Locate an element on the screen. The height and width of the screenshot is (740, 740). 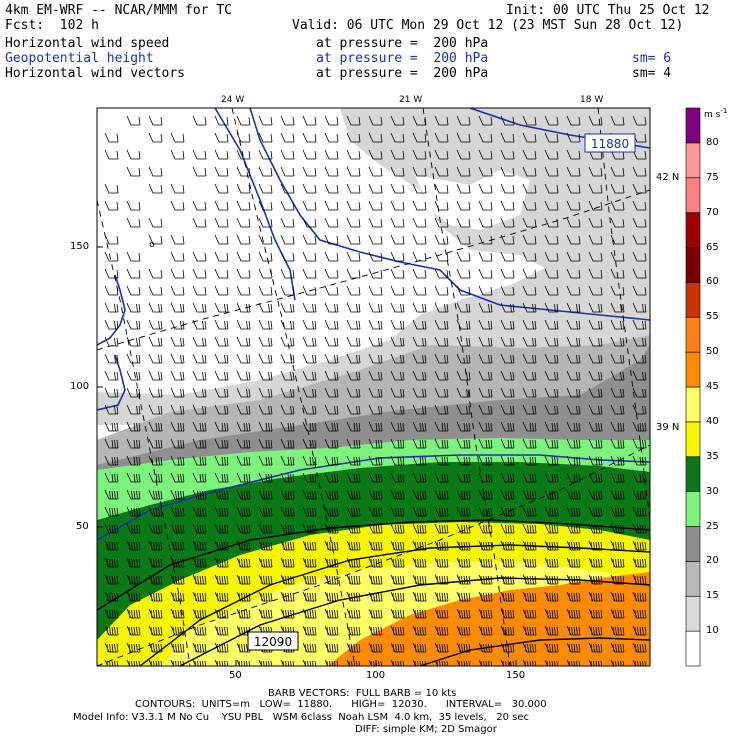
colorbar-level-label: 25 is located at coordinates (712, 526).